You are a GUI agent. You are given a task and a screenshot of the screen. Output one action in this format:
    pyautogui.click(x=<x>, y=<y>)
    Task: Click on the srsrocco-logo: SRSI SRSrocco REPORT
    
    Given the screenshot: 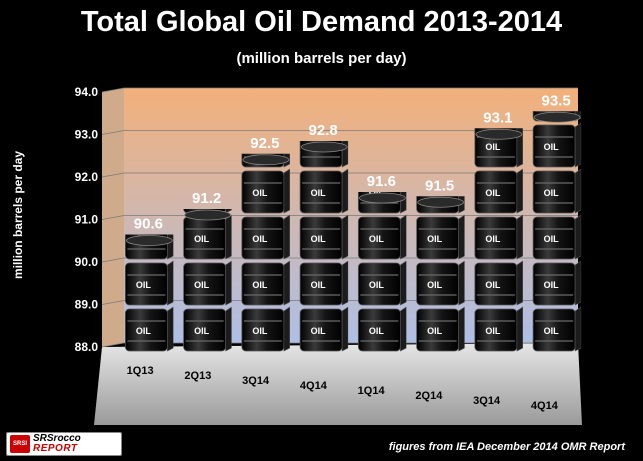 What is the action you would take?
    pyautogui.click(x=64, y=444)
    